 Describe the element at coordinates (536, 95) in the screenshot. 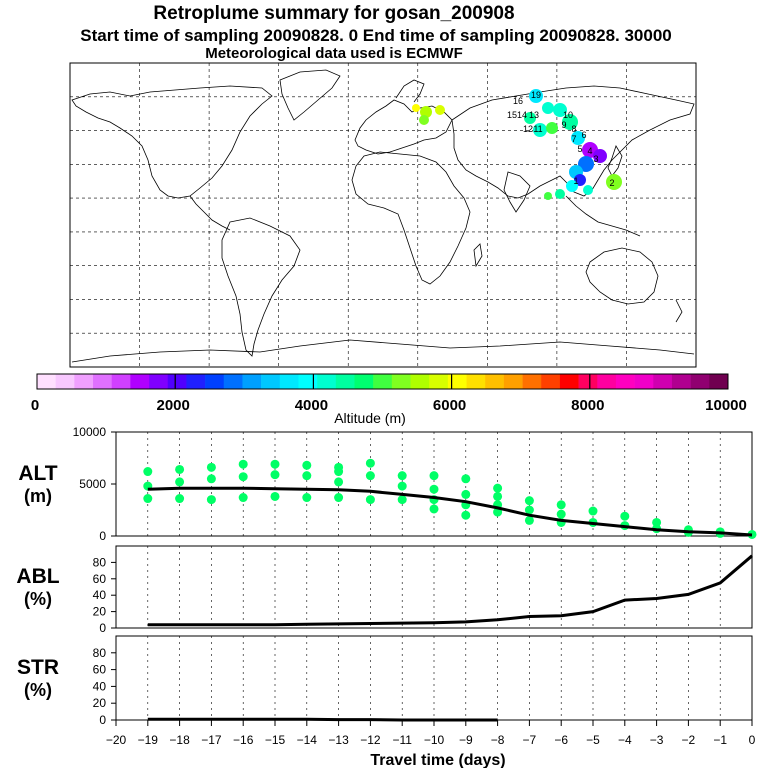

I see `plume-day-label: 19` at that location.